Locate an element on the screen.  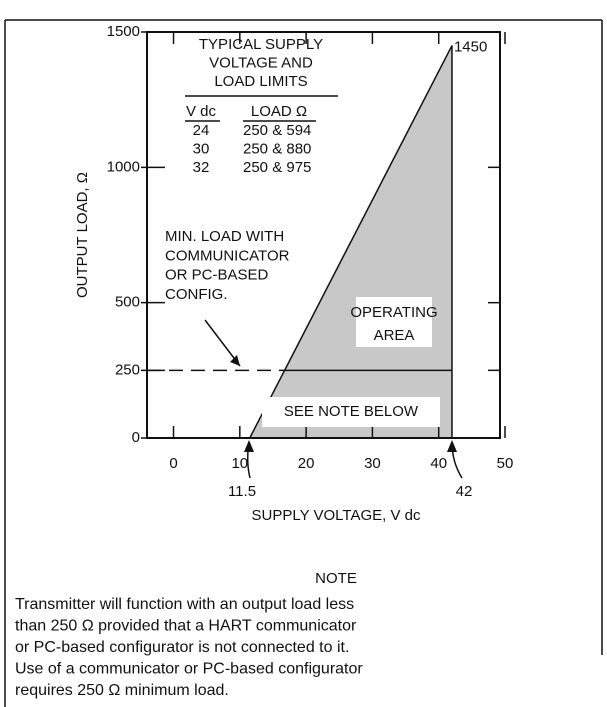
x-tick-label: 10 is located at coordinates (239, 463).